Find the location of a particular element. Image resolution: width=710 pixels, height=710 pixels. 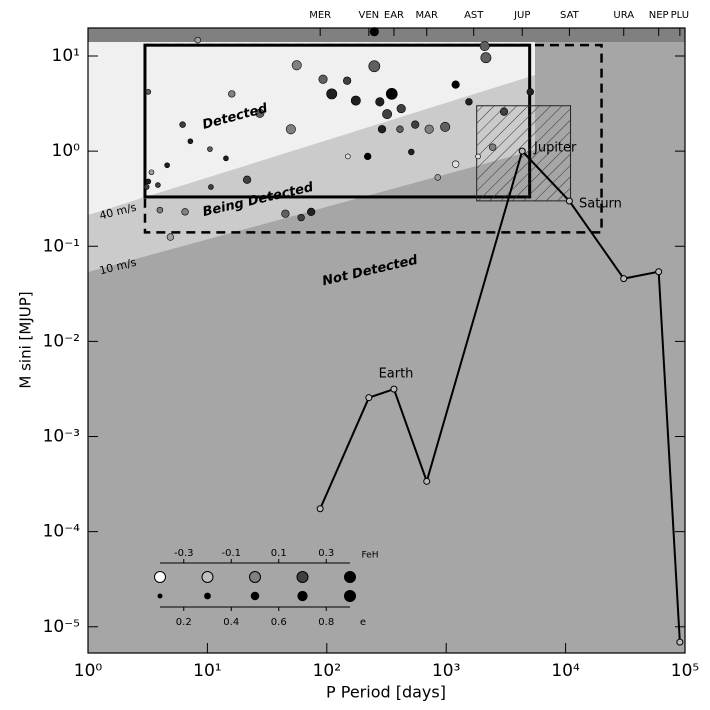

y-tick-label: 10⁻¹ is located at coordinates (61, 246).